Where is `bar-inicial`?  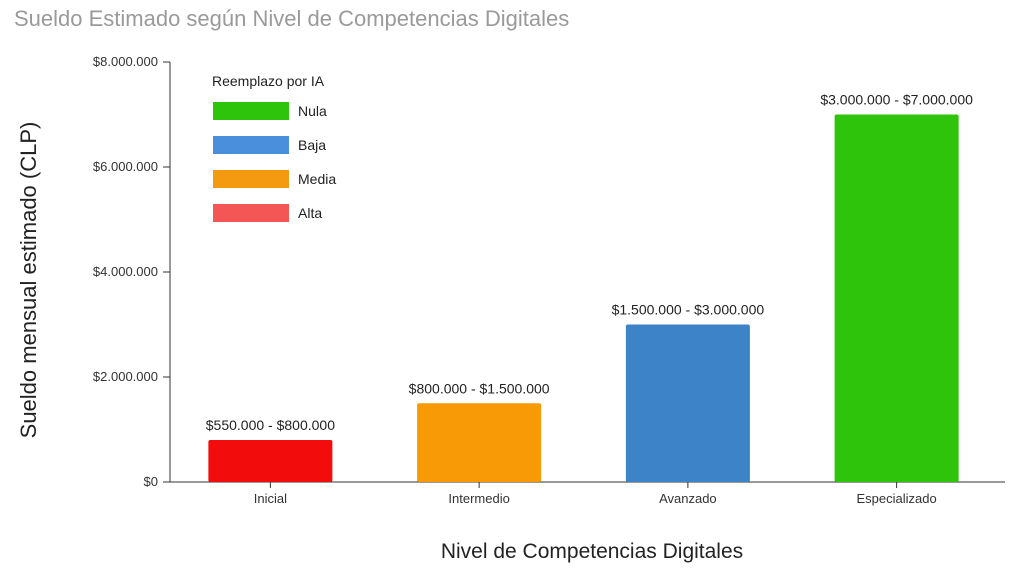
bar-inicial is located at coordinates (270, 461).